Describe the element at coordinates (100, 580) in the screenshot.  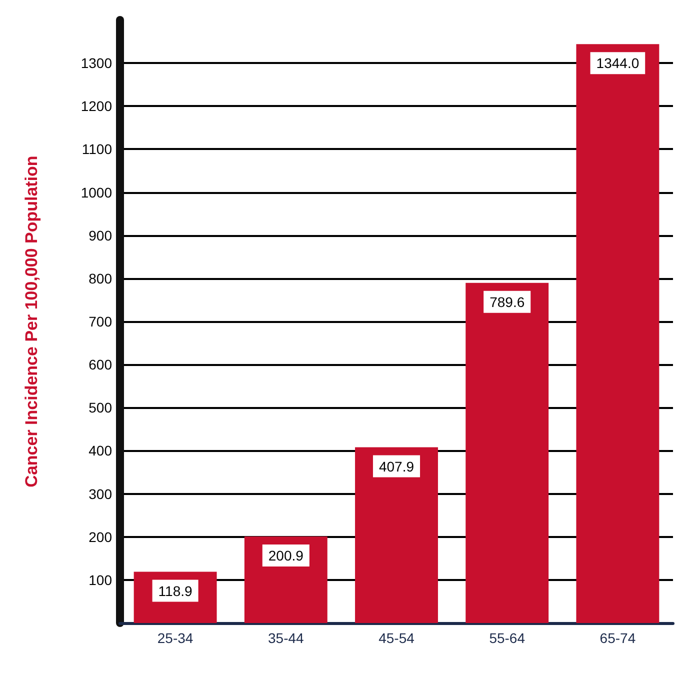
I see `y-tick-label: 100` at that location.